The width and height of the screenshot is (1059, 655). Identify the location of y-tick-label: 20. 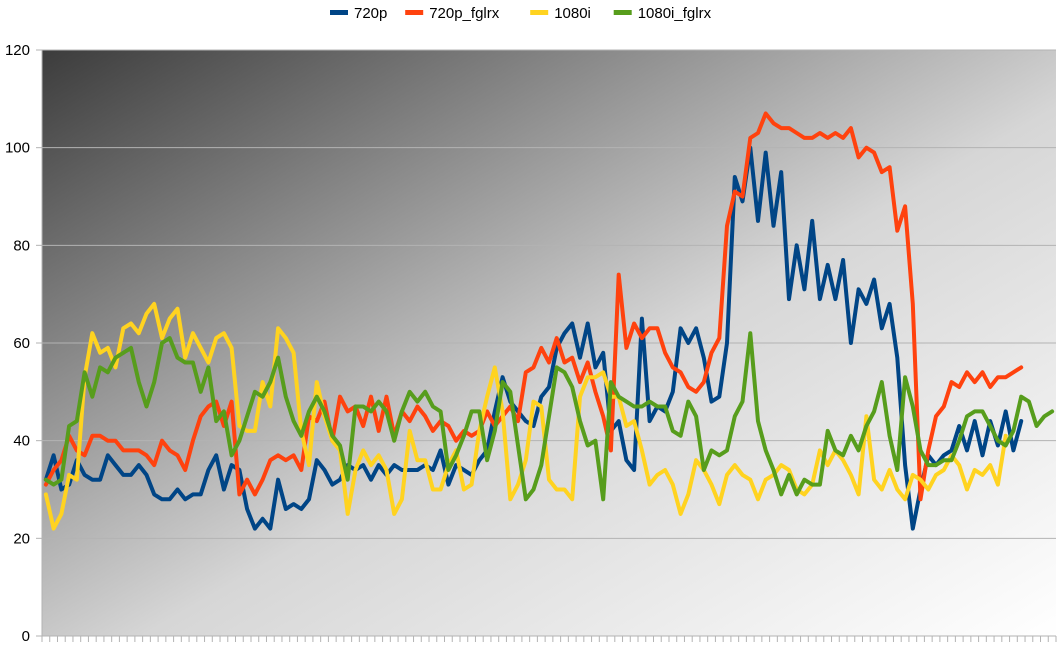
(21, 538).